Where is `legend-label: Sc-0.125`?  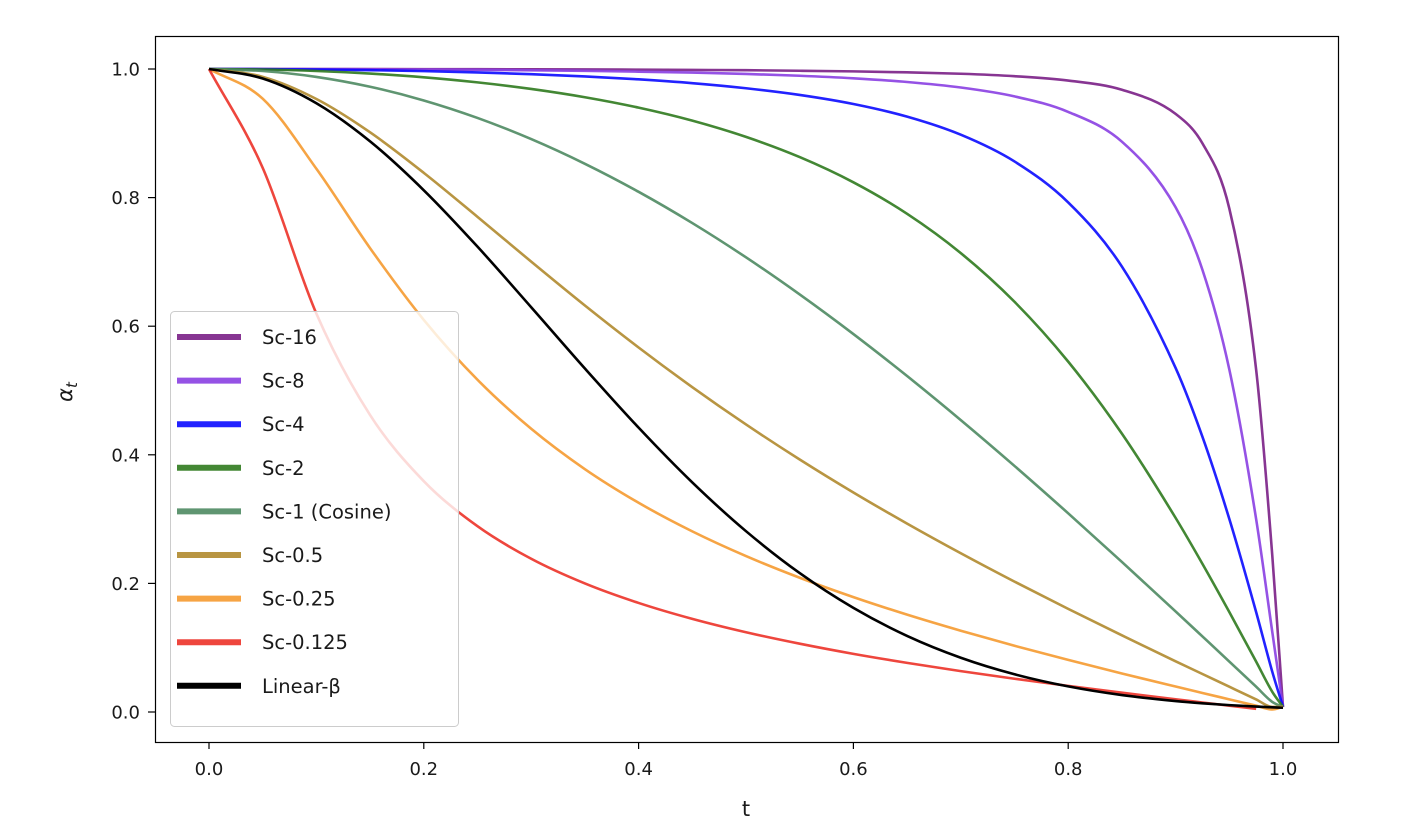
legend-label: Sc-0.125 is located at coordinates (305, 642).